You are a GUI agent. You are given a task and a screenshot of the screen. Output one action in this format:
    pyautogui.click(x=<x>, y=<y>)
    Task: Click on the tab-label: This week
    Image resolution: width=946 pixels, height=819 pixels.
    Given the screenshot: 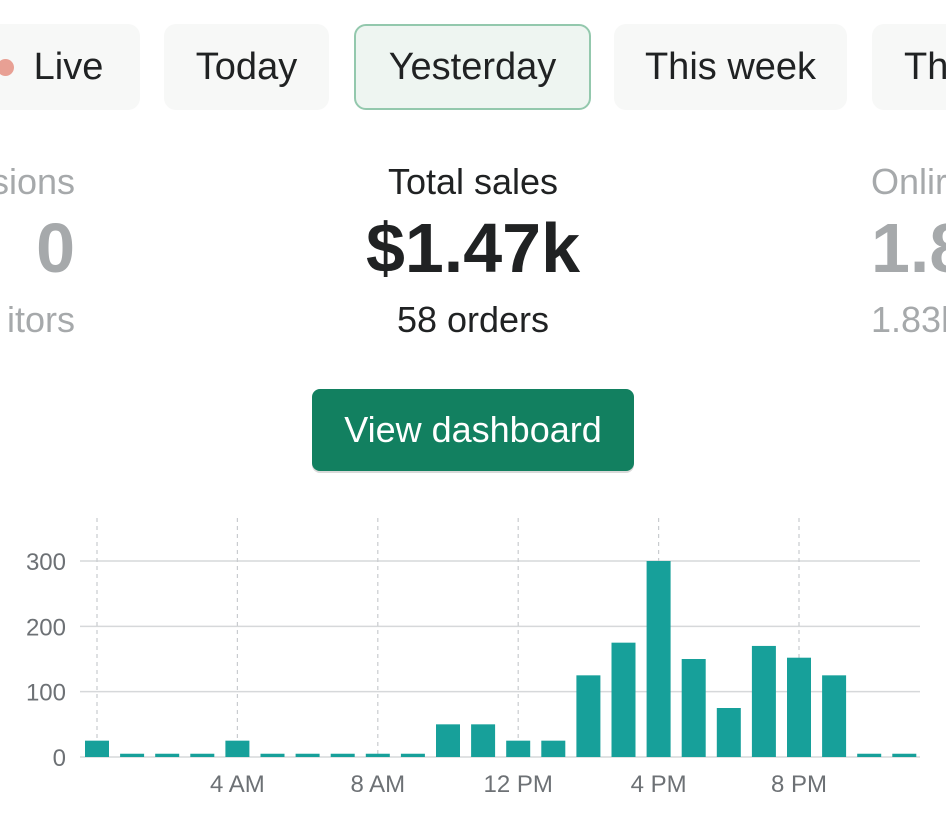 What is the action you would take?
    pyautogui.click(x=730, y=66)
    